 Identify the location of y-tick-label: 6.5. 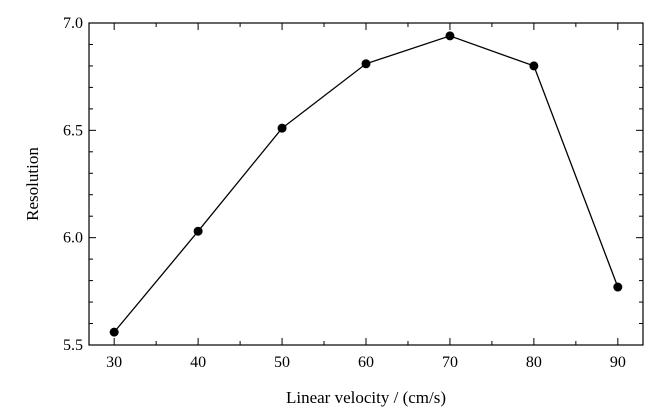
(73, 130).